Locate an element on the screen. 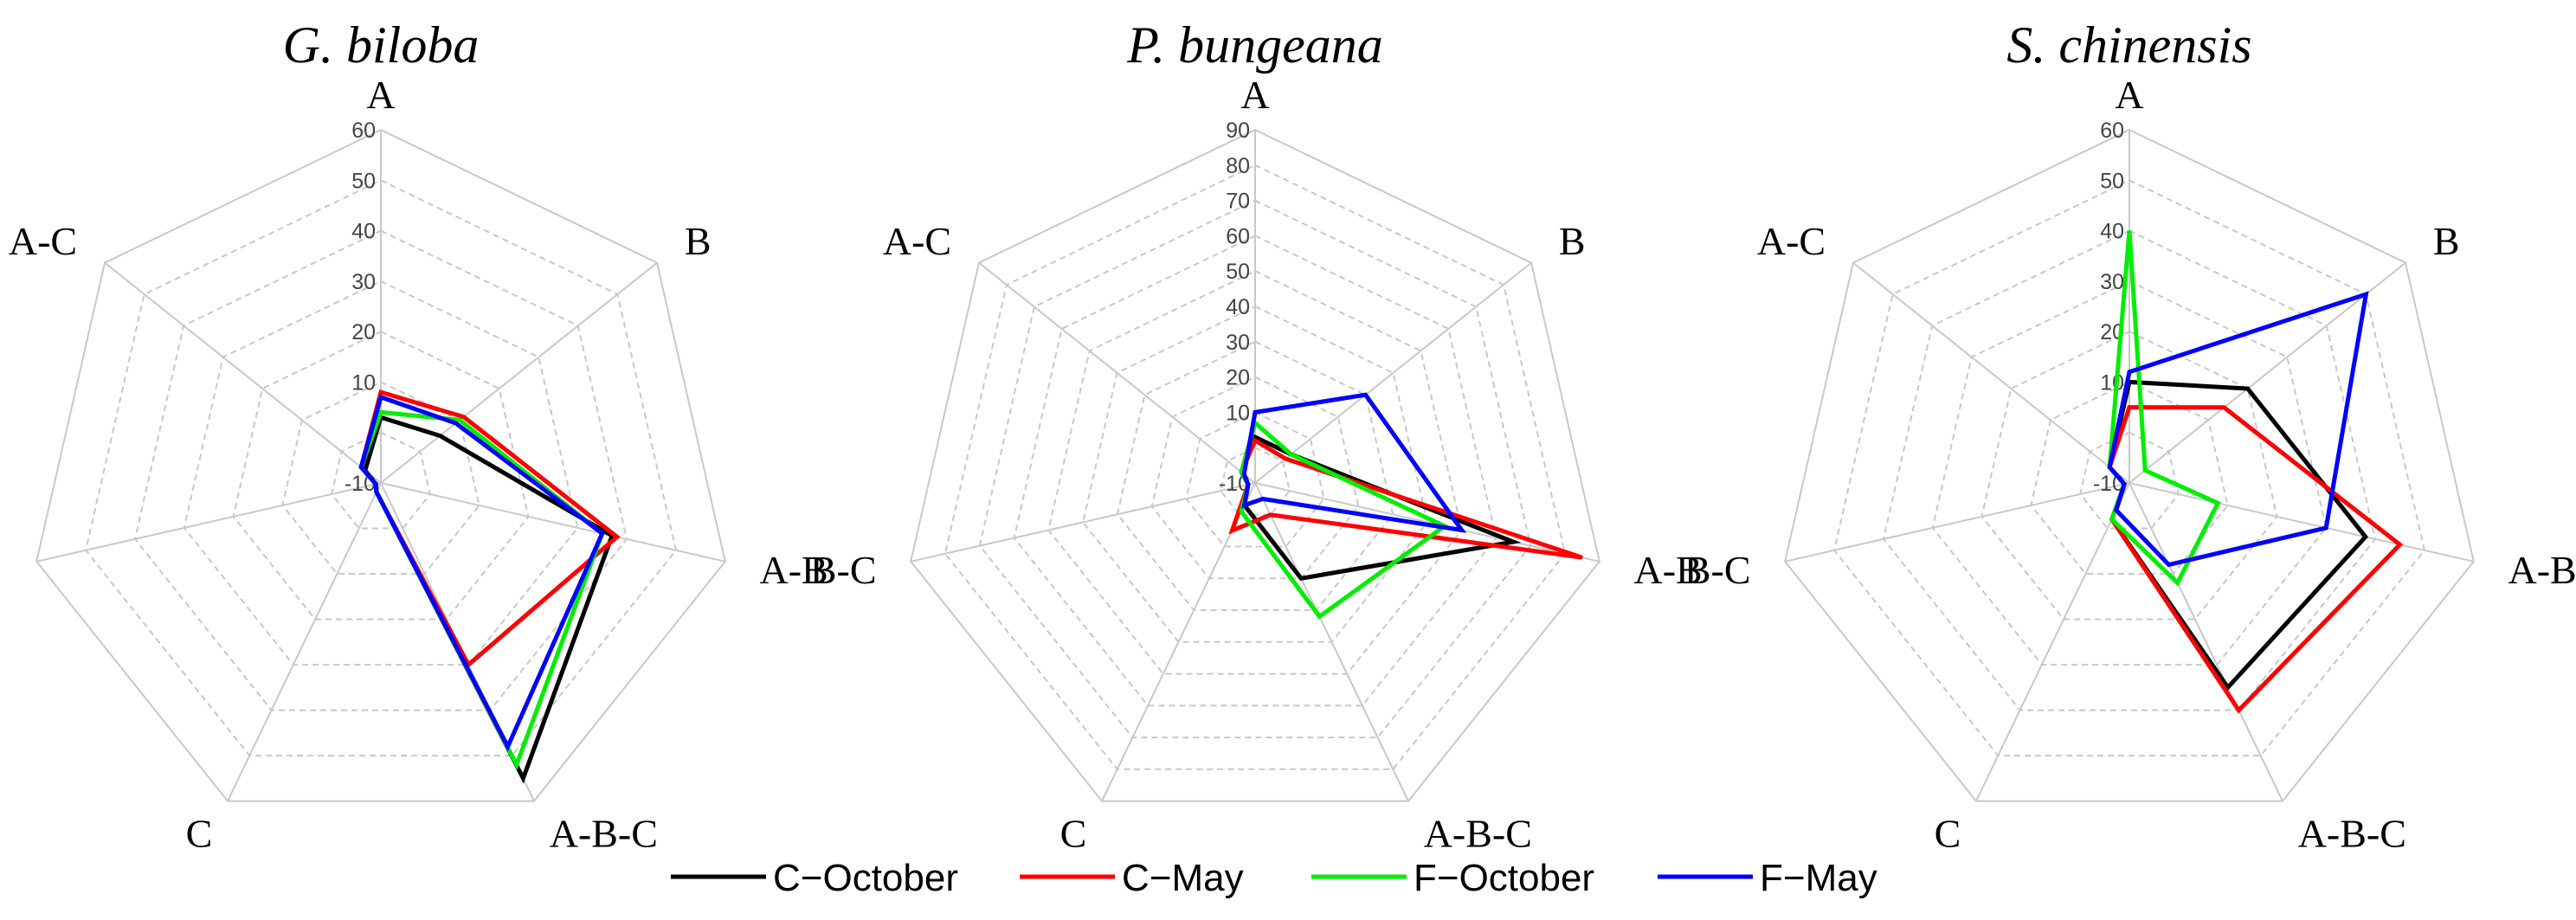 The width and height of the screenshot is (2576, 920). series-c-may is located at coordinates (1405, 499).